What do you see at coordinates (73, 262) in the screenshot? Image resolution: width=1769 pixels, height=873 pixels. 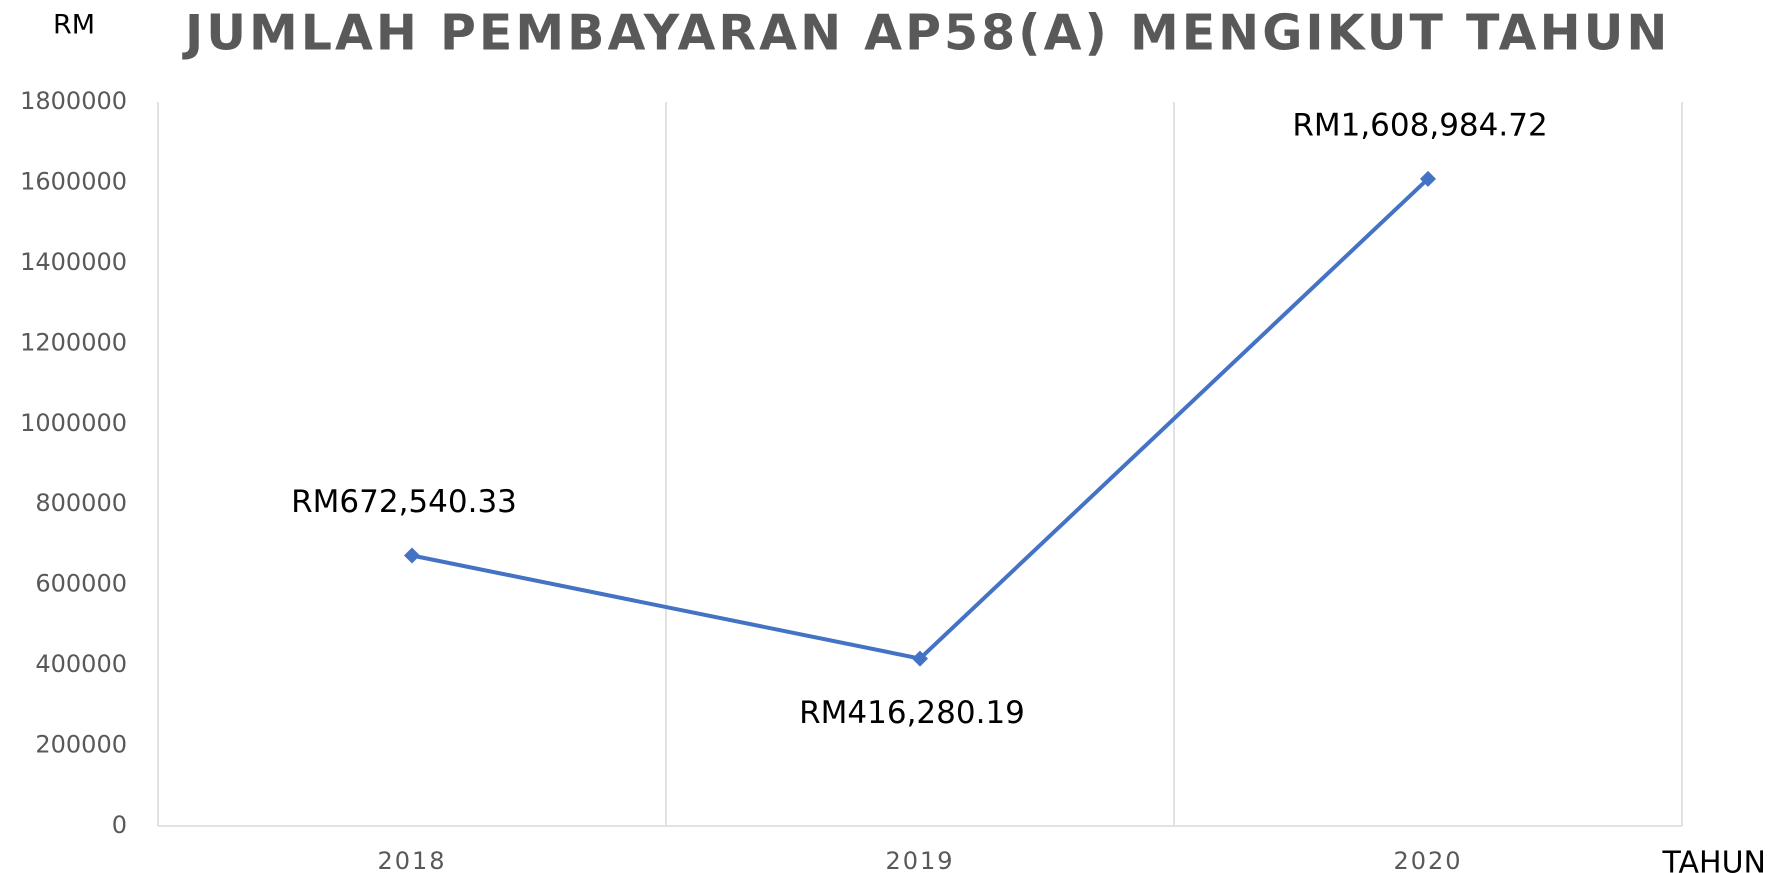 I see `y-tick-label: 1400000` at bounding box center [73, 262].